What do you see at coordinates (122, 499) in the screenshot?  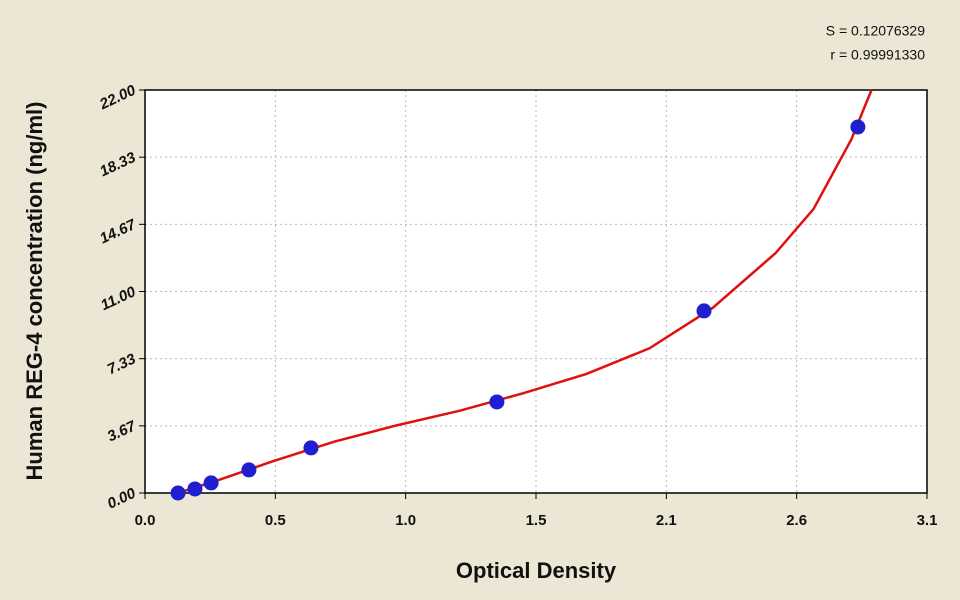 I see `y-tick-label: 0.00` at bounding box center [122, 499].